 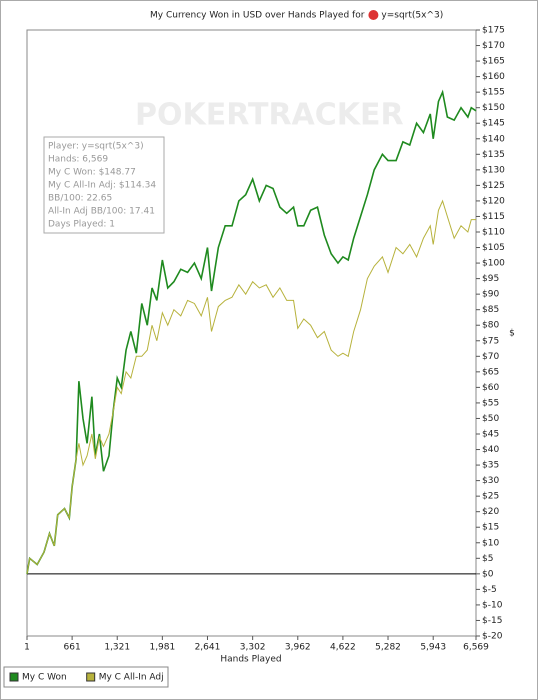 What do you see at coordinates (493, 108) in the screenshot?
I see `y-tick-label: $150` at bounding box center [493, 108].